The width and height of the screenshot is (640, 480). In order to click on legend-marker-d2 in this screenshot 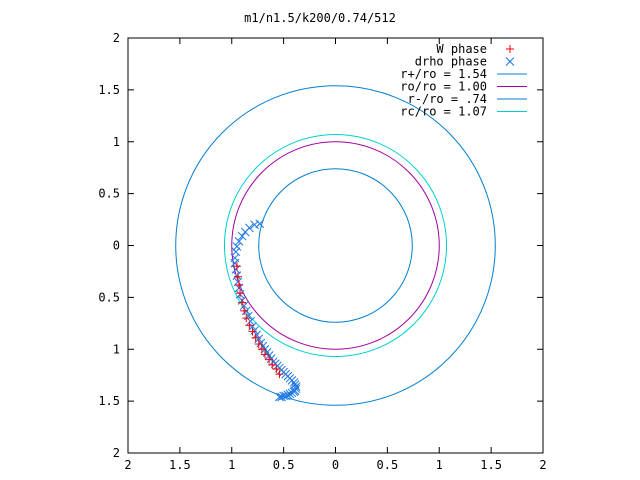, I will do `click(510, 61)`.